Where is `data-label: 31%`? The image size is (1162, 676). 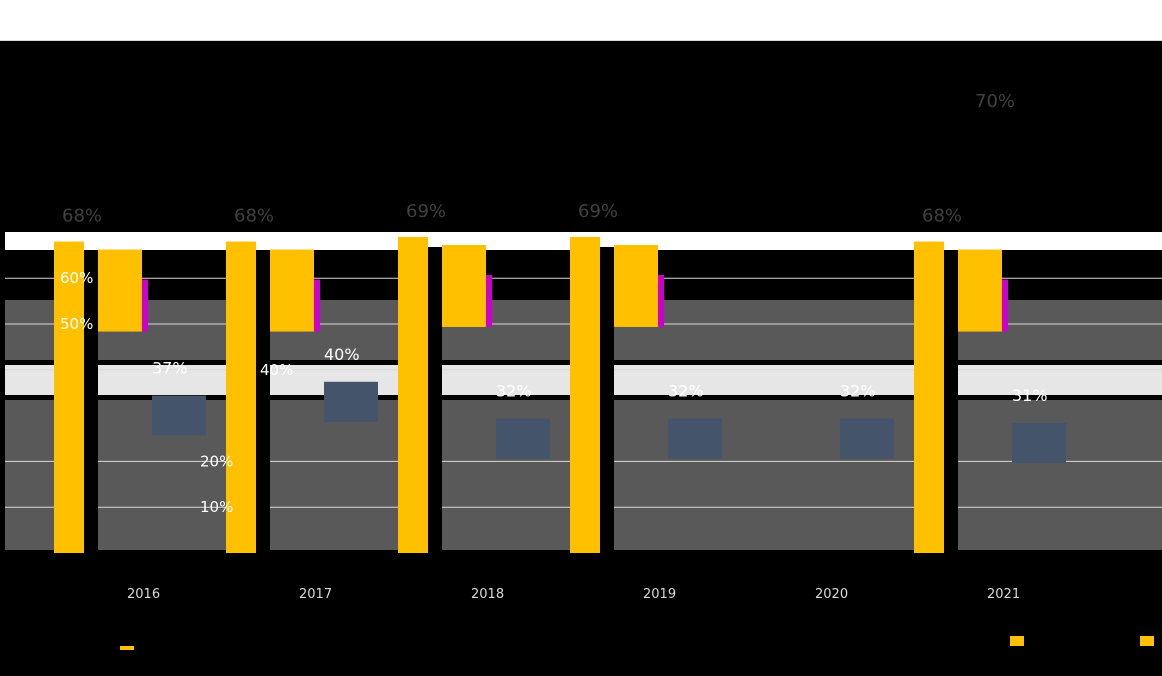 data-label: 31% is located at coordinates (1030, 395).